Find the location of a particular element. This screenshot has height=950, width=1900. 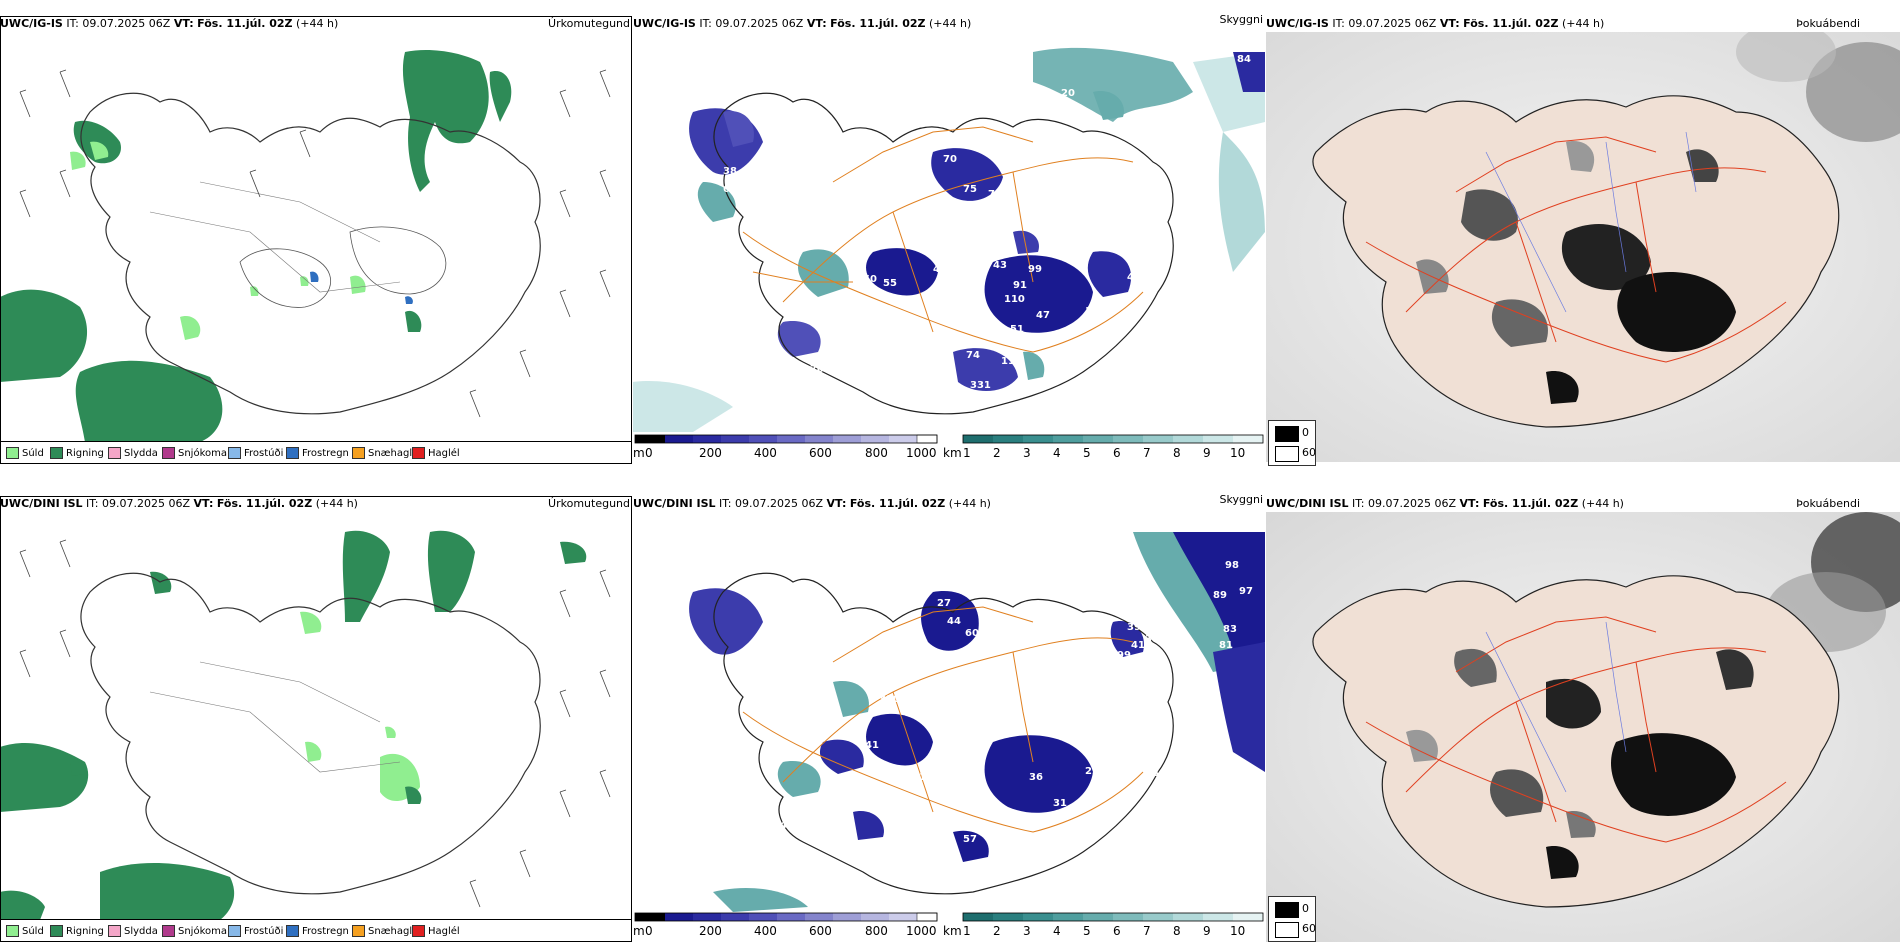

legend-label: Snæhagl is located at coordinates (390, 453).